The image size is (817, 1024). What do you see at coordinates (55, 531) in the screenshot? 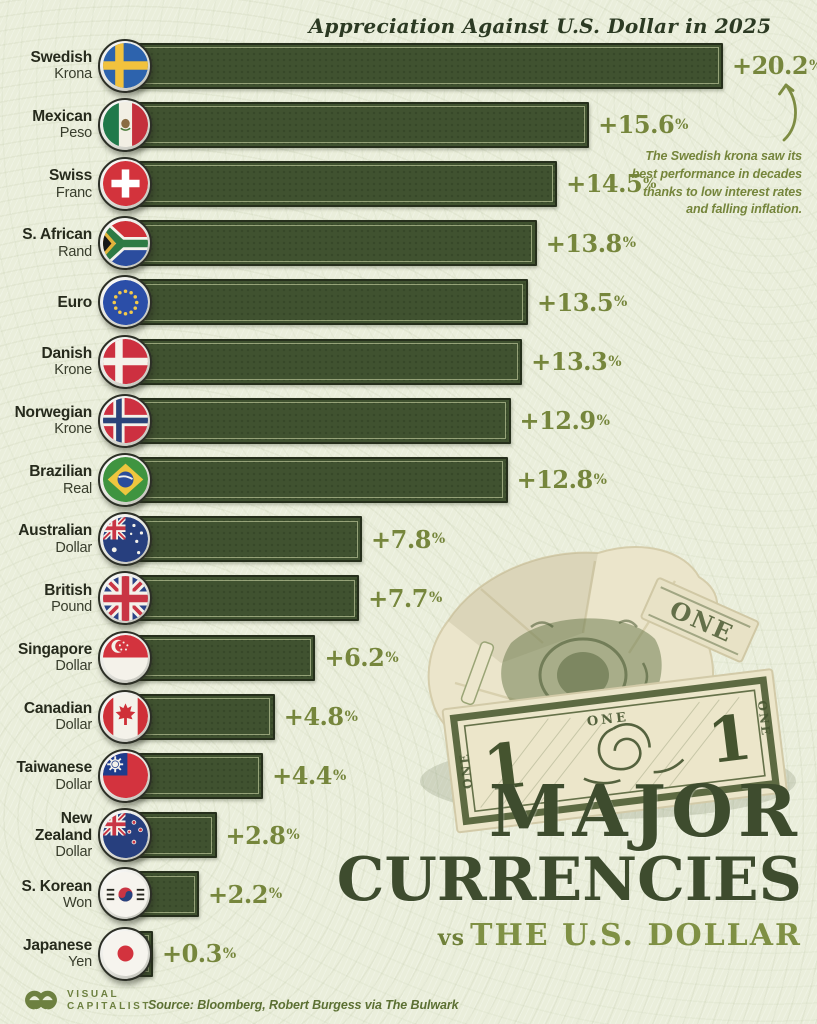
I see `currency-name: Australian` at bounding box center [55, 531].